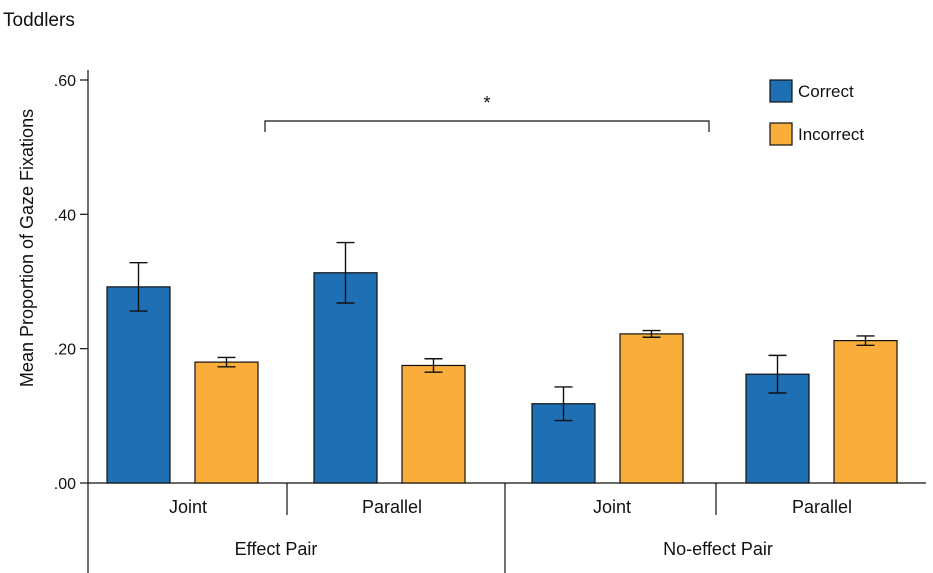 Image resolution: width=933 pixels, height=573 pixels. What do you see at coordinates (39, 20) in the screenshot?
I see `chart-title: Toddlers` at bounding box center [39, 20].